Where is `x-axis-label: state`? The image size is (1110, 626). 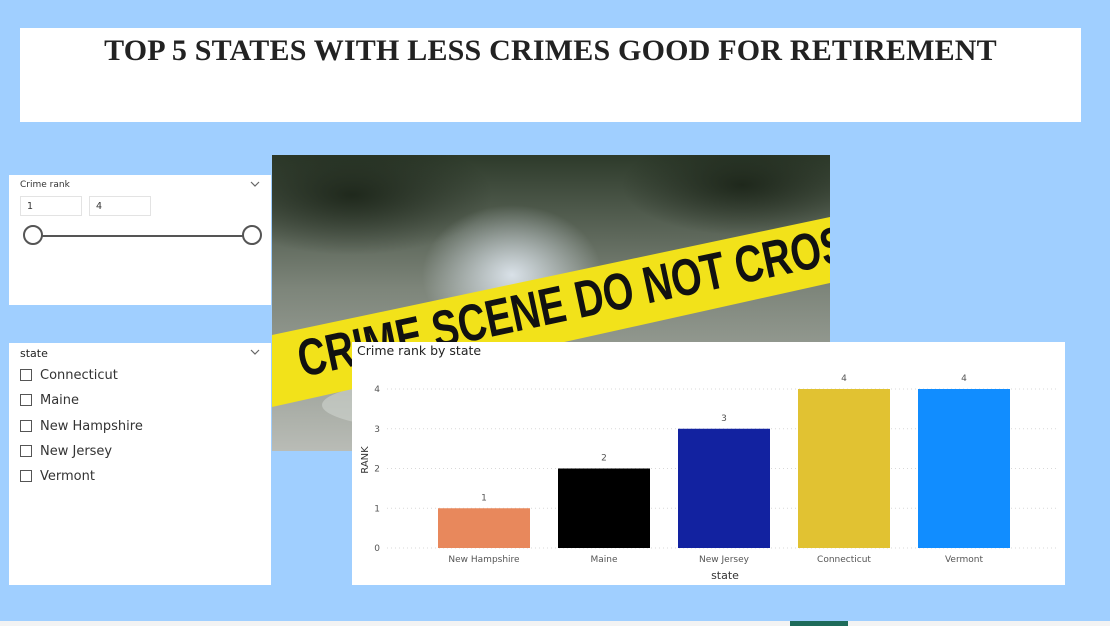 x-axis-label: state is located at coordinates (725, 575).